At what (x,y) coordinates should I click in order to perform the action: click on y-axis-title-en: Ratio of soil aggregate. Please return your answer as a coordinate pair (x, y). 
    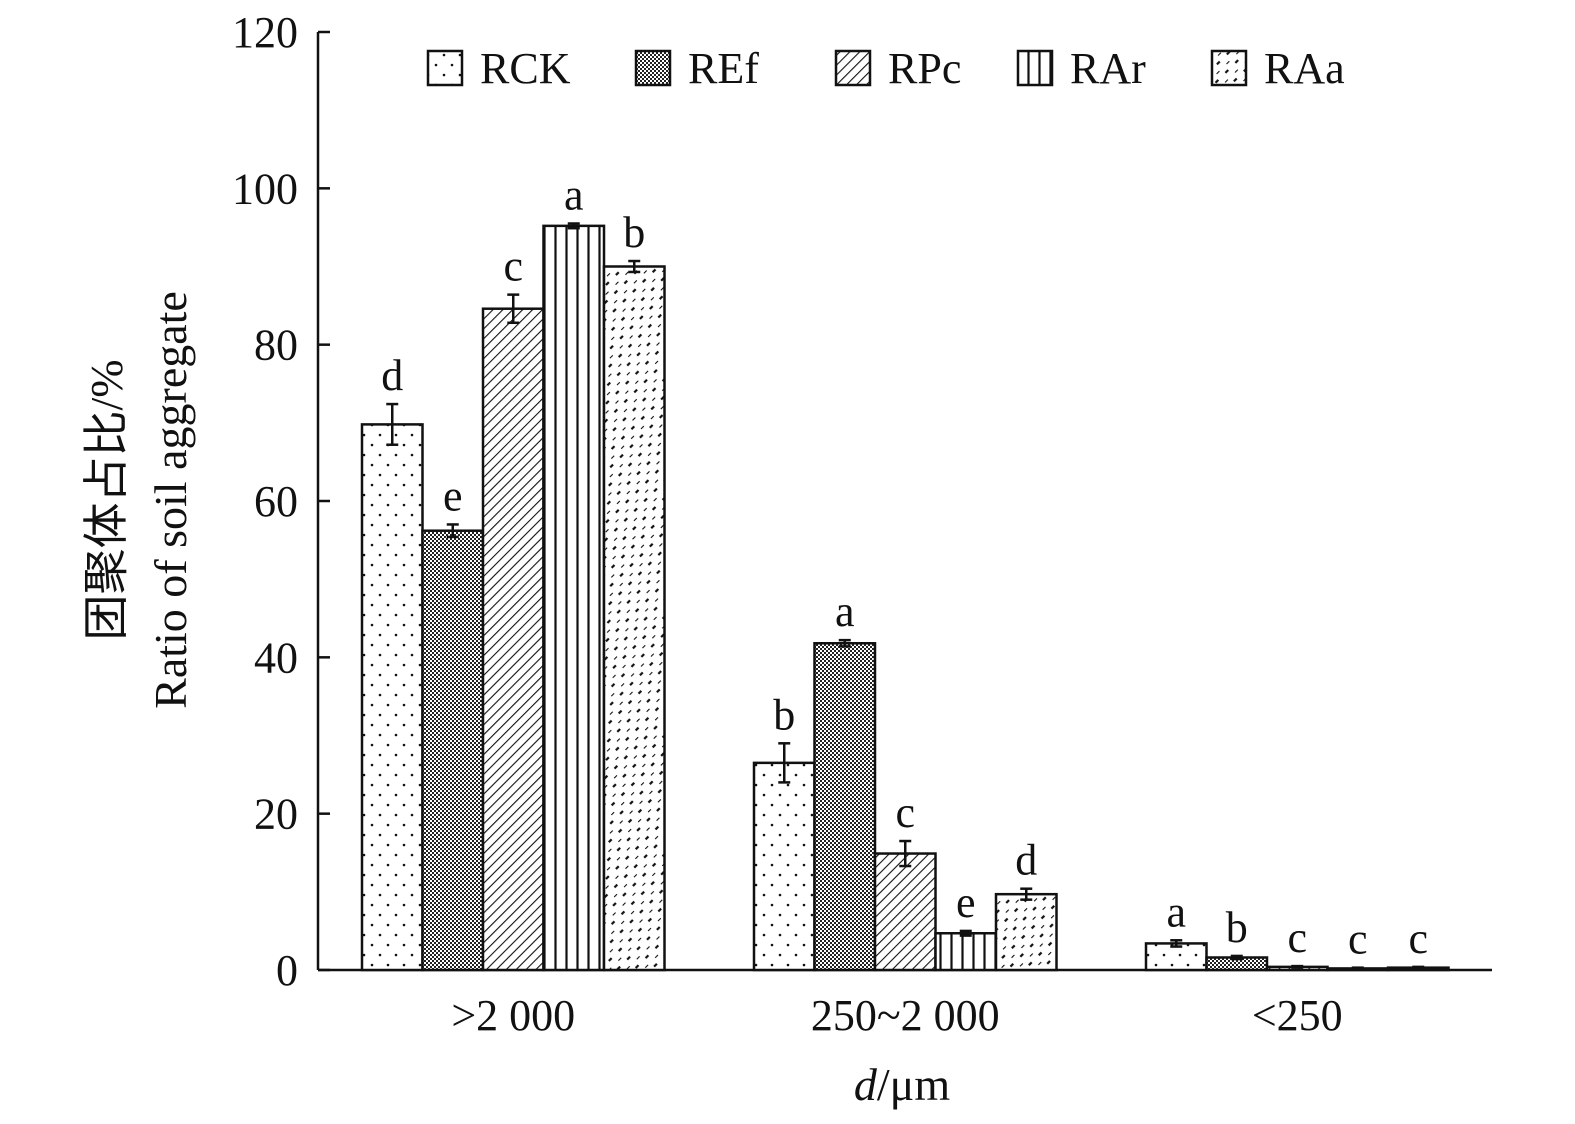
    Looking at the image, I should click on (170, 500).